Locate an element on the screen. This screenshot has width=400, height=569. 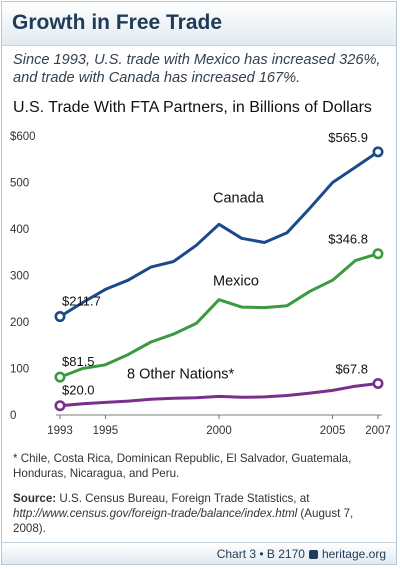
series-name-label: 8 Other Nations* is located at coordinates (181, 374).